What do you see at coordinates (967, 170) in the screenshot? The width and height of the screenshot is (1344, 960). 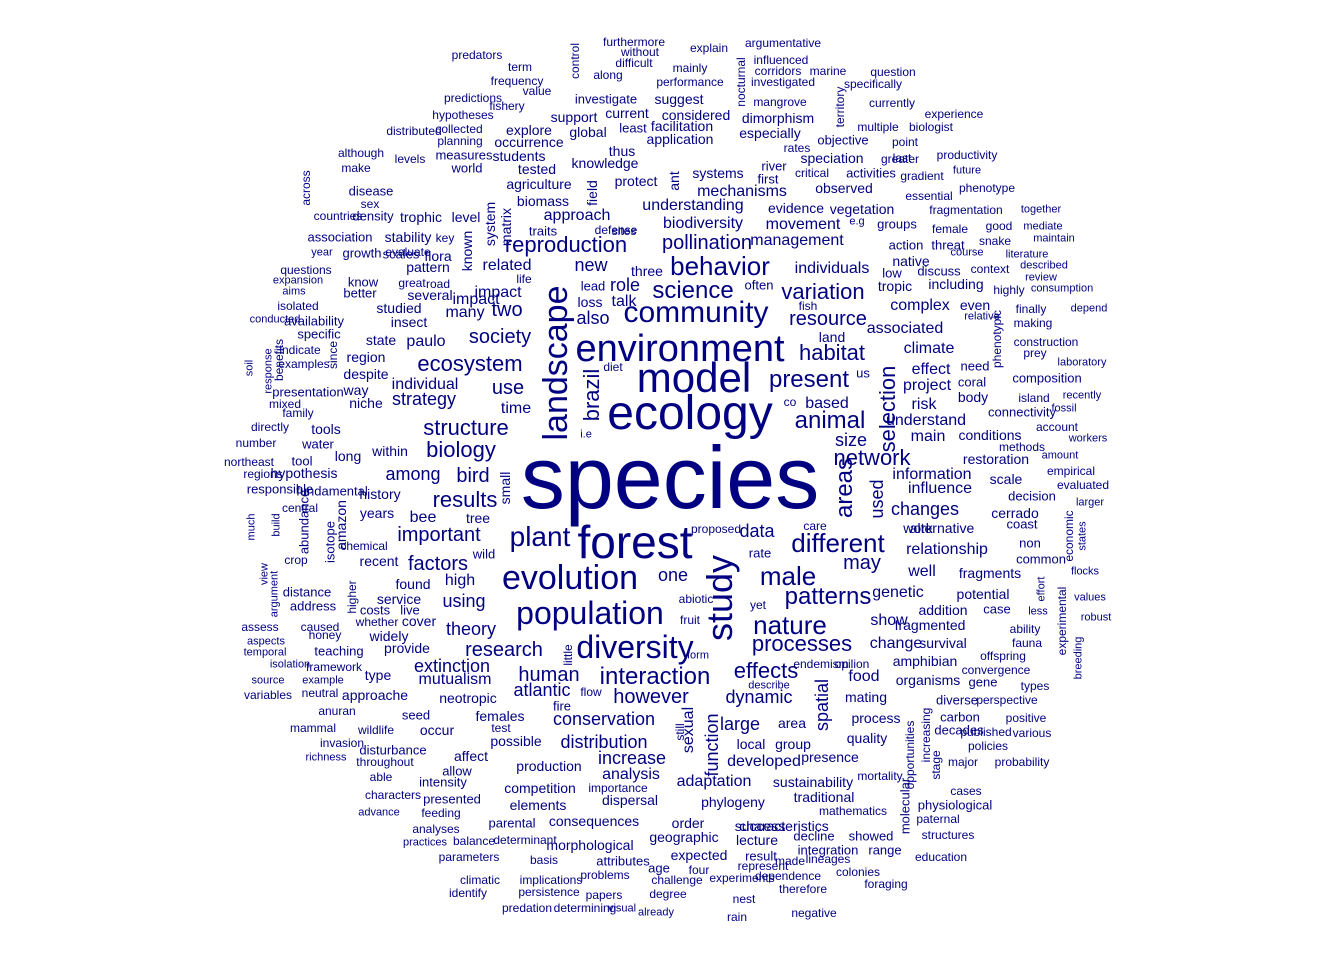 I see `cloud-word: future` at bounding box center [967, 170].